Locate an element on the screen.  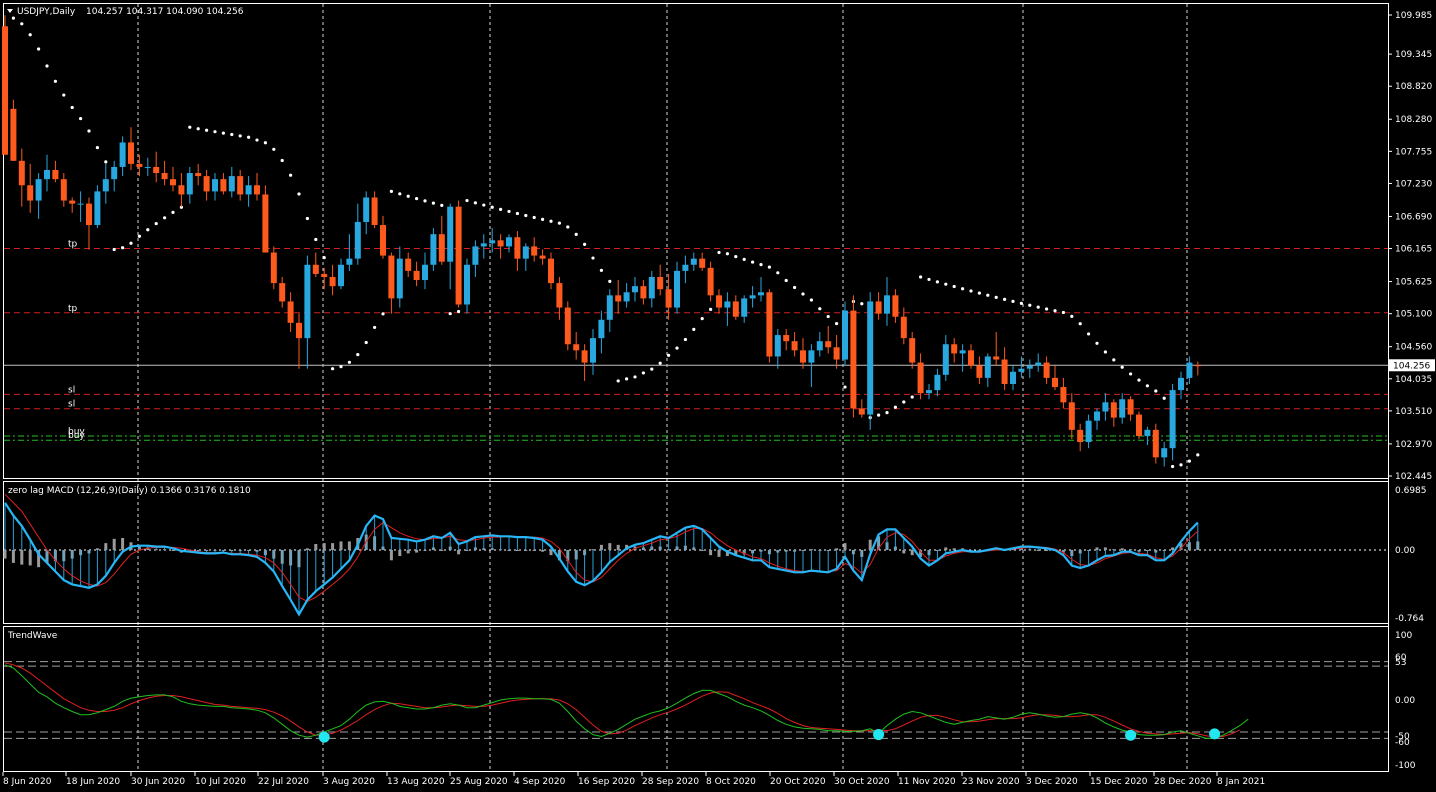
time-tick-label: 28 Sep 2020 is located at coordinates (670, 782).